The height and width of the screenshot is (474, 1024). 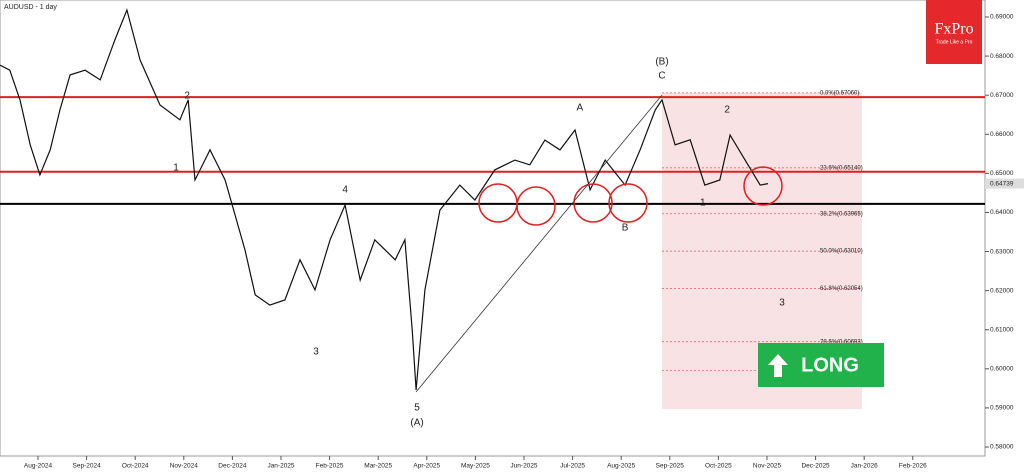 I want to click on tagline: Trade Like a Pro, so click(x=954, y=42).